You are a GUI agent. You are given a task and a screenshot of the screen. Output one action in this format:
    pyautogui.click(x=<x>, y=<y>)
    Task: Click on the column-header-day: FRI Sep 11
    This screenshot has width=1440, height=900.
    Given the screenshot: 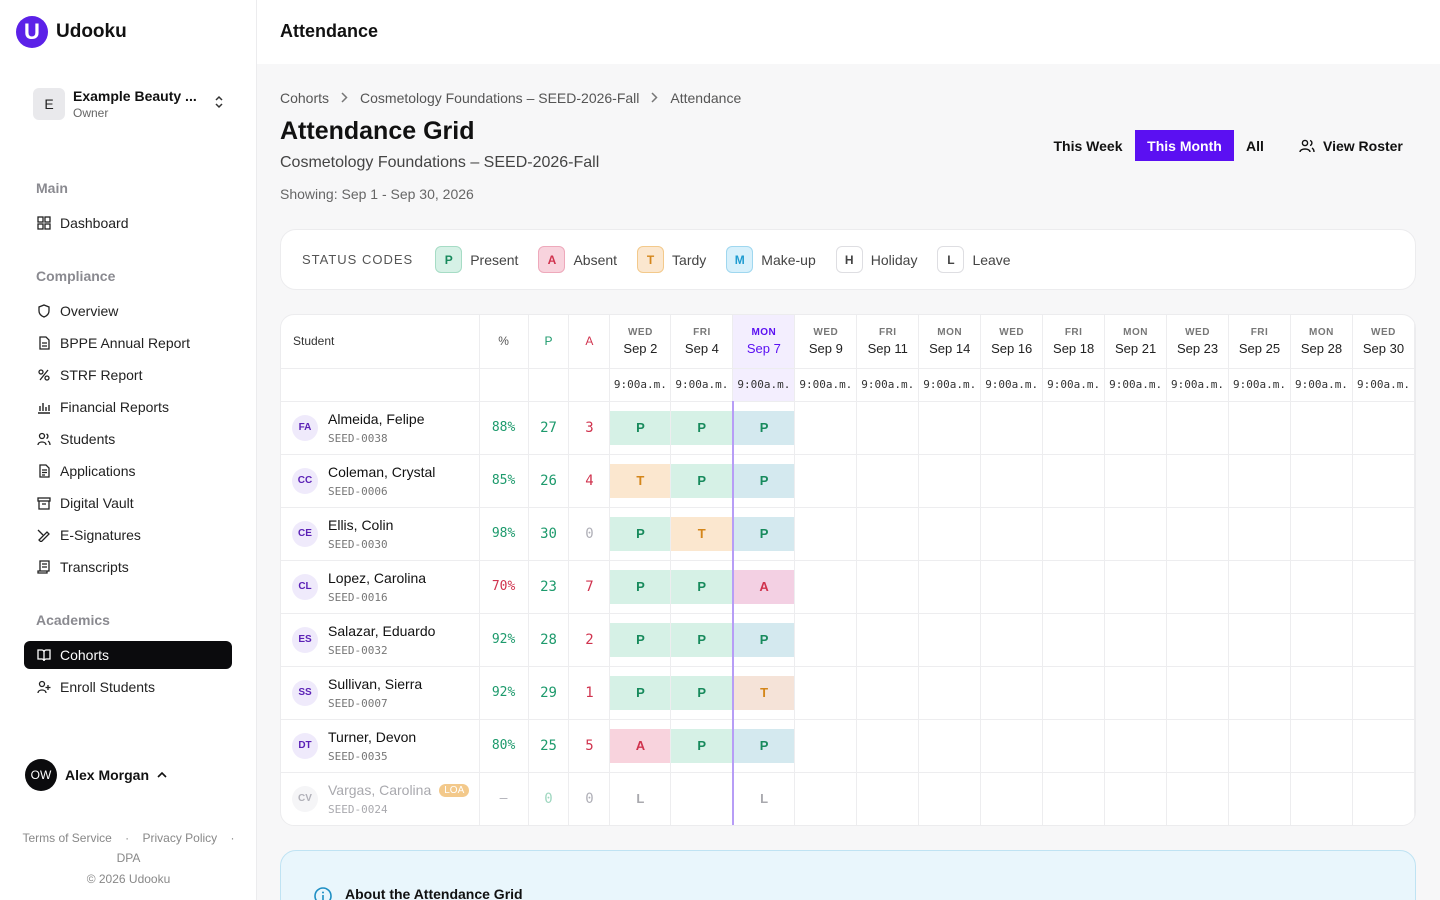 What is the action you would take?
    pyautogui.click(x=888, y=342)
    